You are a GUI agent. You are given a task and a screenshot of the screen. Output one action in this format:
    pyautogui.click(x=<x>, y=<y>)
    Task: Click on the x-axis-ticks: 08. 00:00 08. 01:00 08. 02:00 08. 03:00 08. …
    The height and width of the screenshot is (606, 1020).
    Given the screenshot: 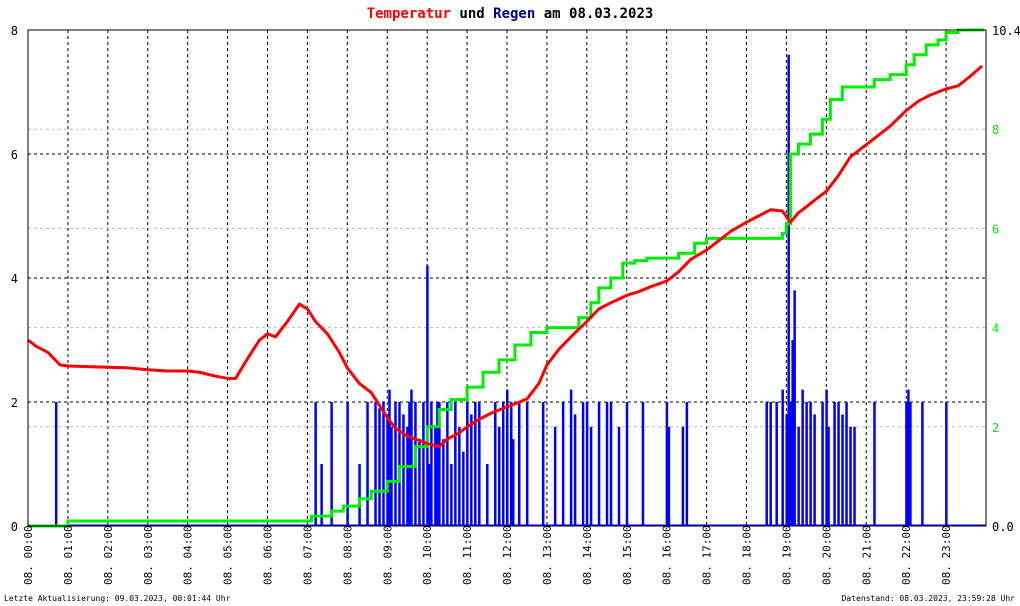 What is the action you would take?
    pyautogui.click(x=487, y=555)
    